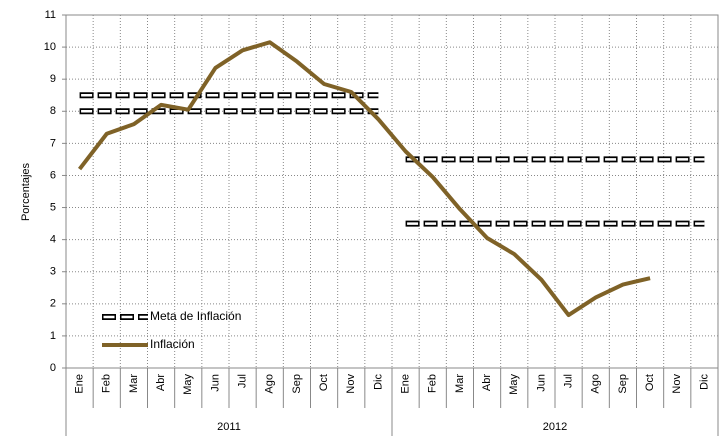  What do you see at coordinates (53, 272) in the screenshot?
I see `y-tick-label: 3` at bounding box center [53, 272].